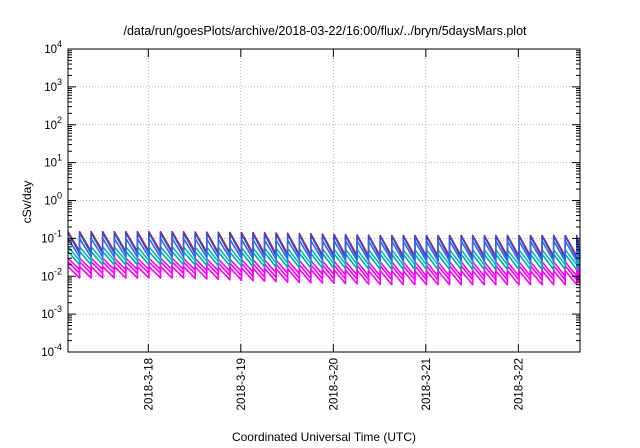  What do you see at coordinates (427, 384) in the screenshot?
I see `x-tick-label: 2018-3-21` at bounding box center [427, 384].